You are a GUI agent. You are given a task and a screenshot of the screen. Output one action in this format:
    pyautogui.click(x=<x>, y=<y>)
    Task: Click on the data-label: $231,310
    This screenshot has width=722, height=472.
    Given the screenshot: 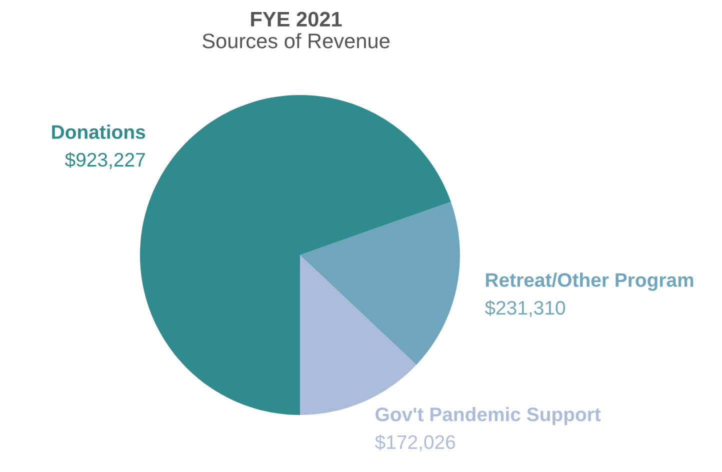 What is the action you would take?
    pyautogui.click(x=525, y=309)
    